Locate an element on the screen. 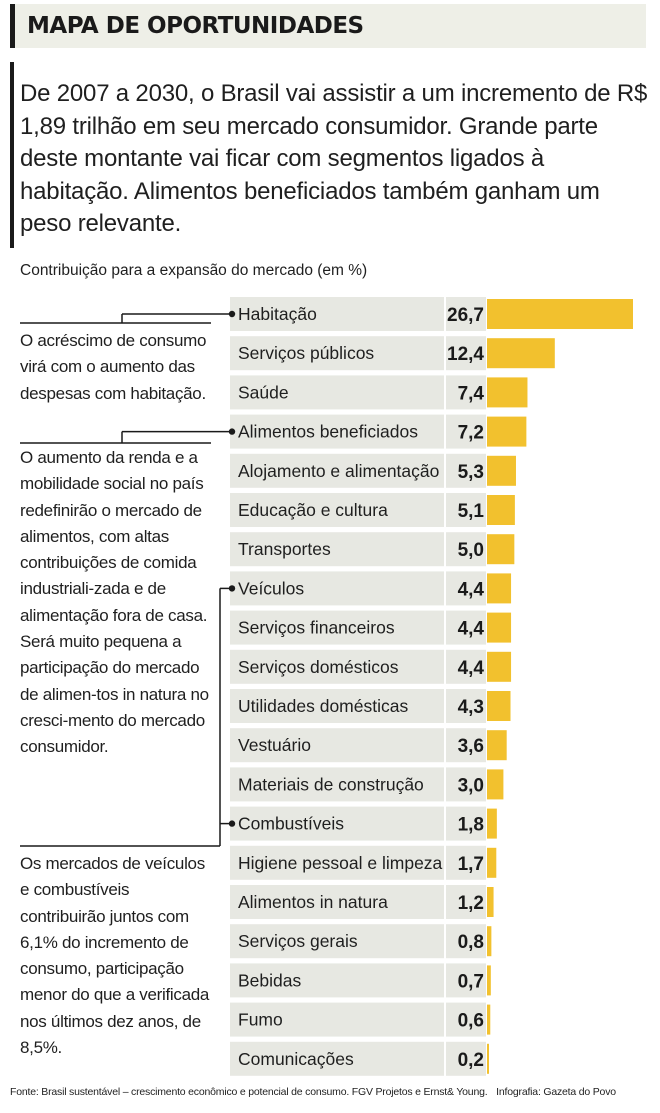 The height and width of the screenshot is (1113, 660). category-label: Higiene pessoal e limpeza is located at coordinates (340, 863).